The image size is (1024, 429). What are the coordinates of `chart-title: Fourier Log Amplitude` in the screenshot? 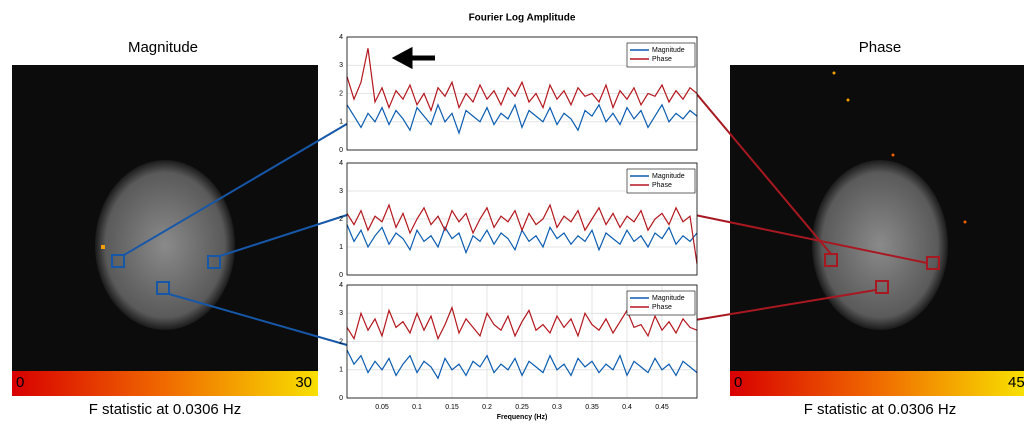 It's located at (522, 18).